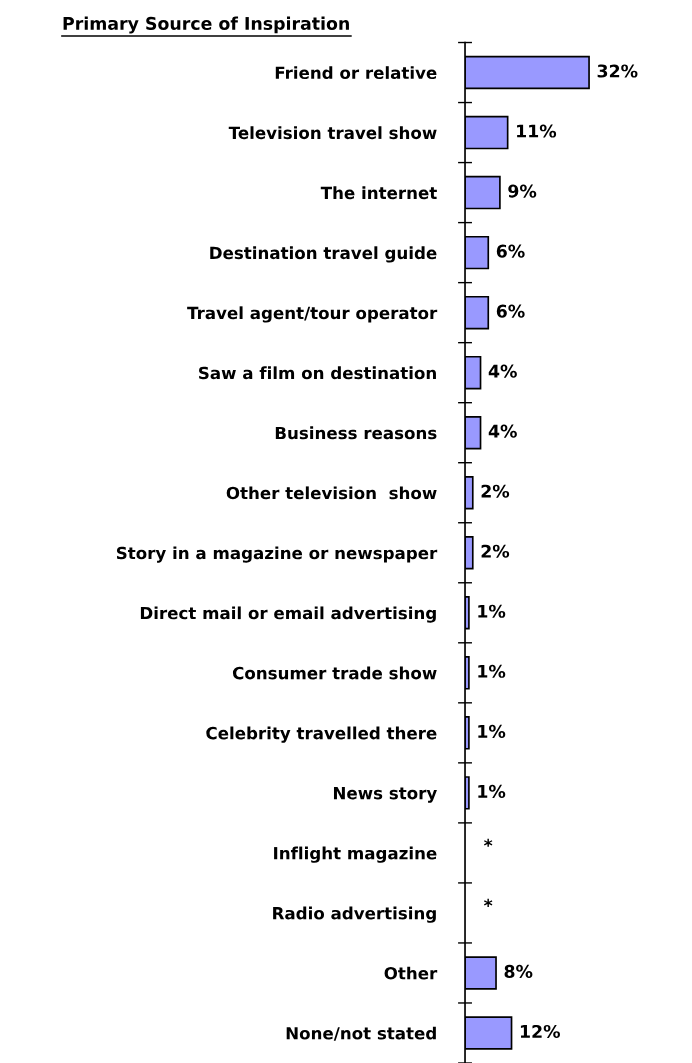 This screenshot has width=692, height=1063. What do you see at coordinates (323, 254) in the screenshot?
I see `y-tick-label: Destination travel guide` at bounding box center [323, 254].